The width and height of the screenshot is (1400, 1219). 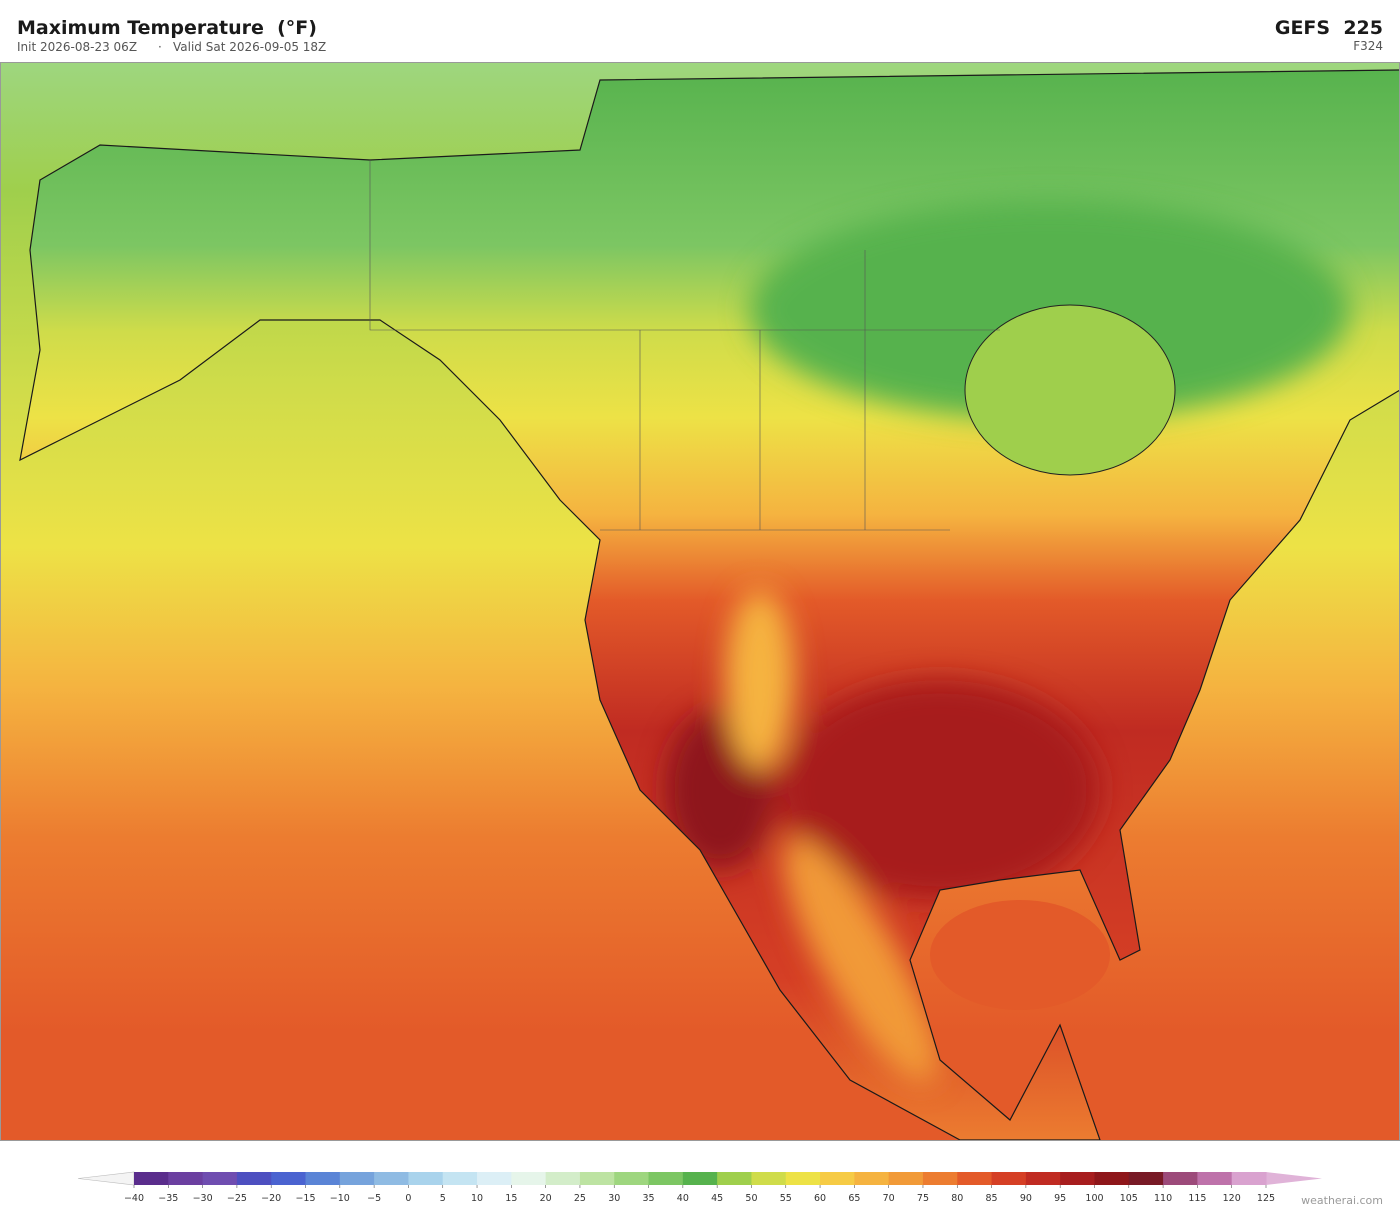 I want to click on borders, so click(x=684, y=345).